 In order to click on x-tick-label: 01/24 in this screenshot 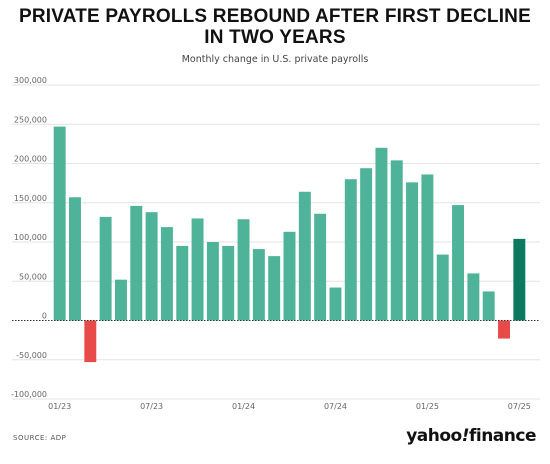, I will do `click(243, 406)`.